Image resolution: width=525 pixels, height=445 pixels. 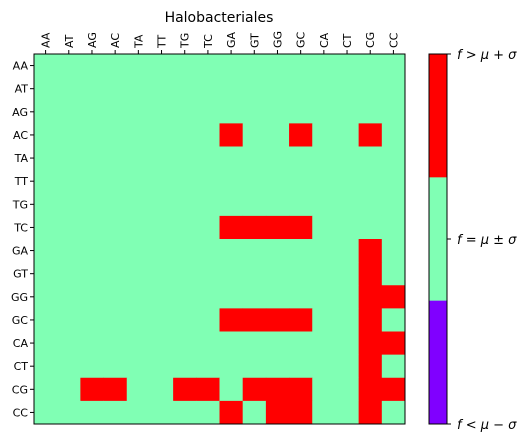 What do you see at coordinates (20, 112) in the screenshot?
I see `y-tick-label: AG` at bounding box center [20, 112].